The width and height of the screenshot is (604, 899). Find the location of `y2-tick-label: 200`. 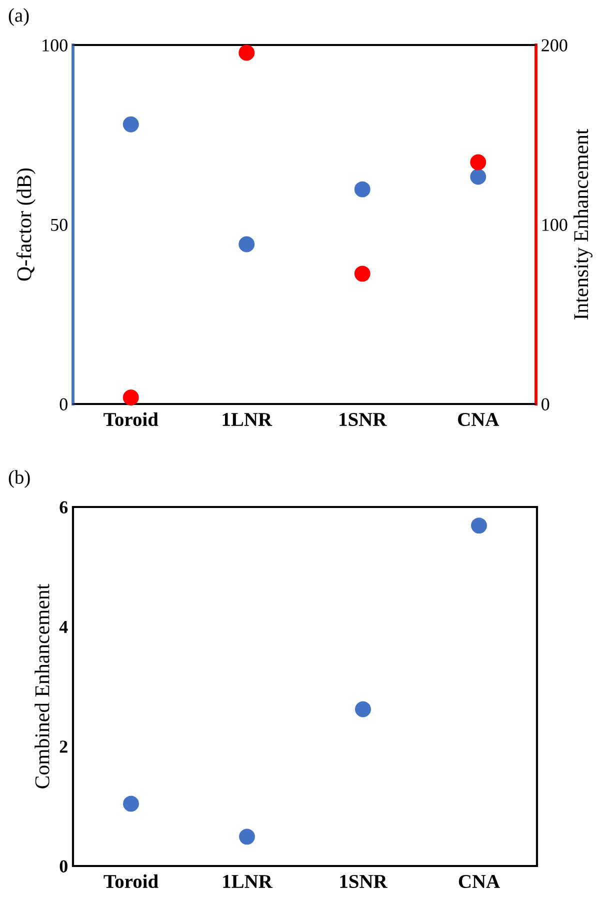

y2-tick-label: 200 is located at coordinates (555, 45).